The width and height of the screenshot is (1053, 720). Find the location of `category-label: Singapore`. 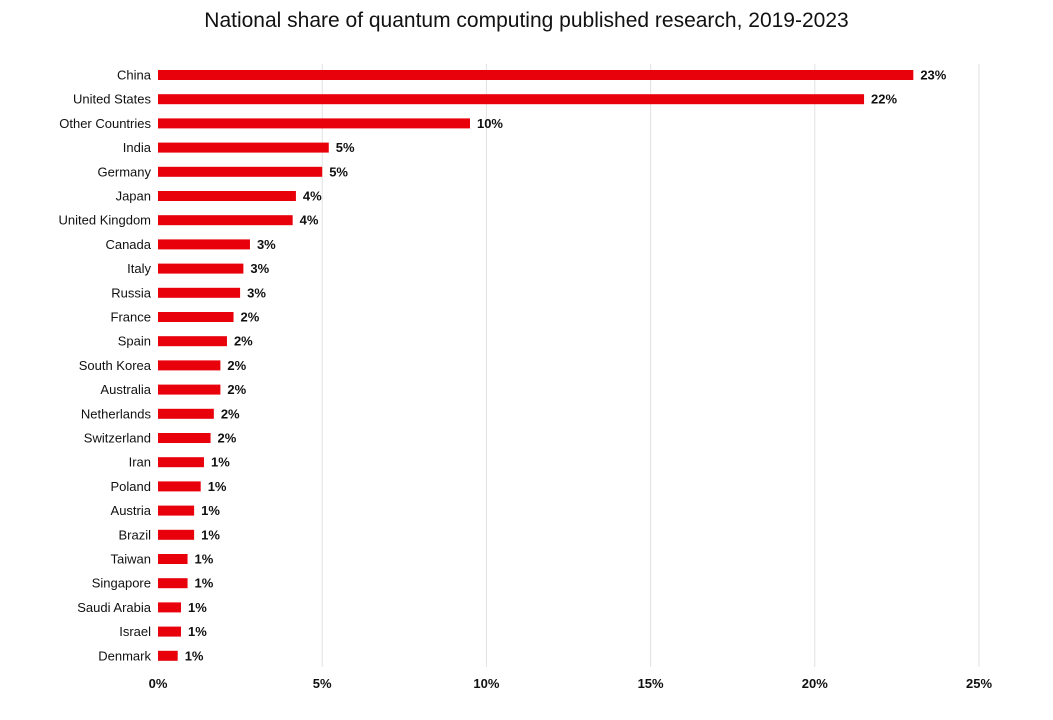

category-label: Singapore is located at coordinates (121, 583).